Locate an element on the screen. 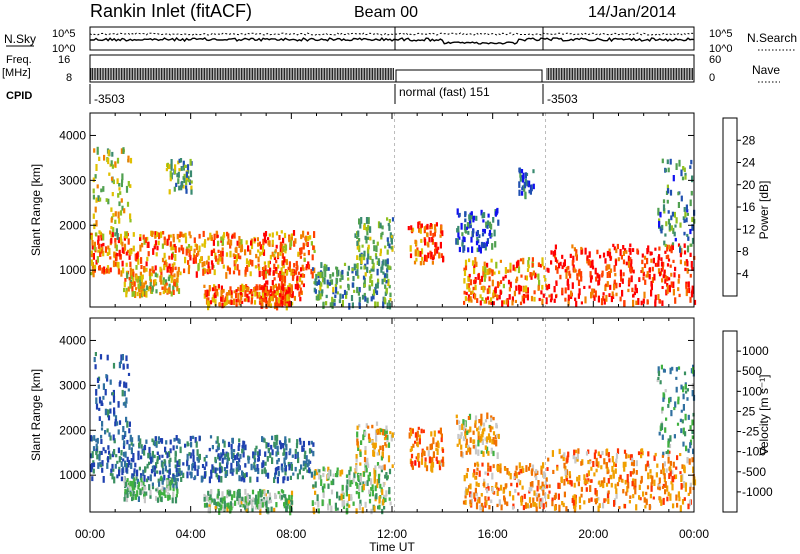 This screenshot has width=800, height=554. freq-label-line2: [MHz] is located at coordinates (16, 73).